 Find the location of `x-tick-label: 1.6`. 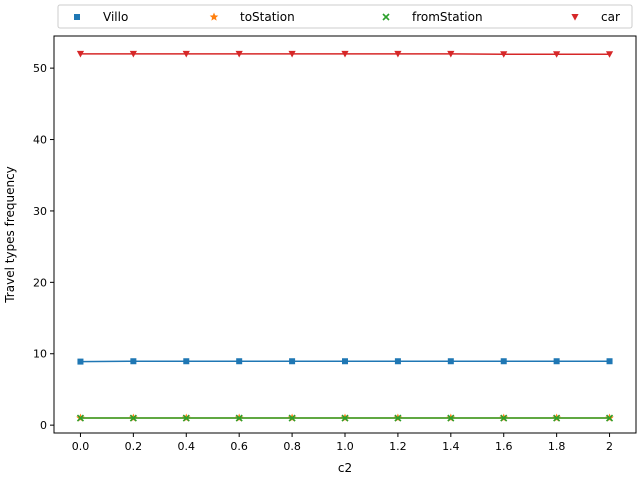

x-tick-label: 1.6 is located at coordinates (504, 446).